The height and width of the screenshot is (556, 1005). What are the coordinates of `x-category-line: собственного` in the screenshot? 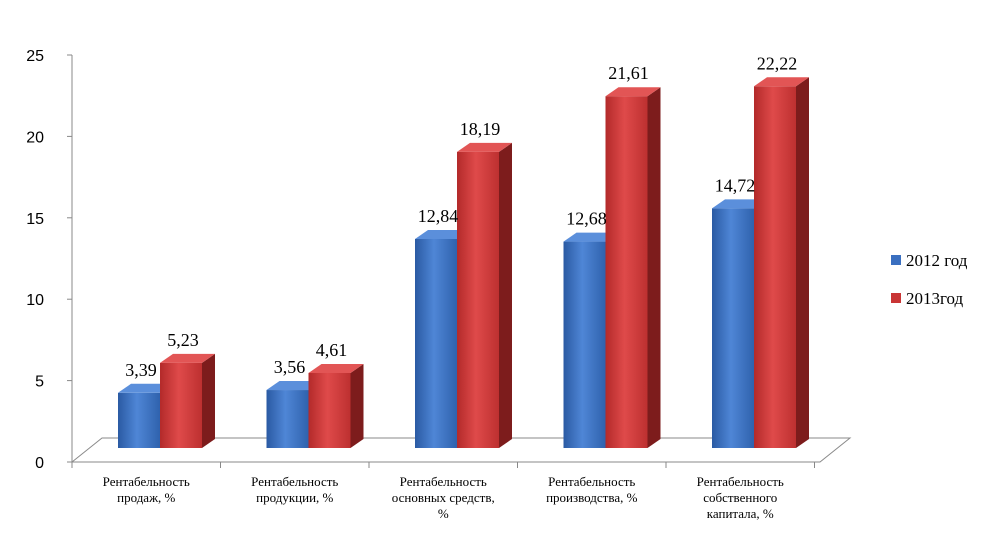 It's located at (740, 497).